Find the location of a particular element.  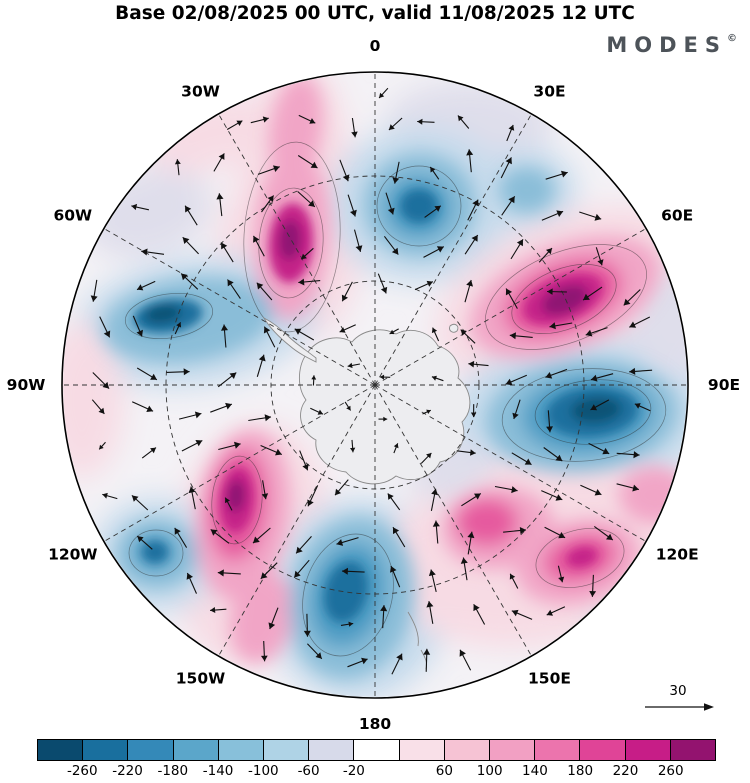

africa-coast is located at coordinates (581, 114).